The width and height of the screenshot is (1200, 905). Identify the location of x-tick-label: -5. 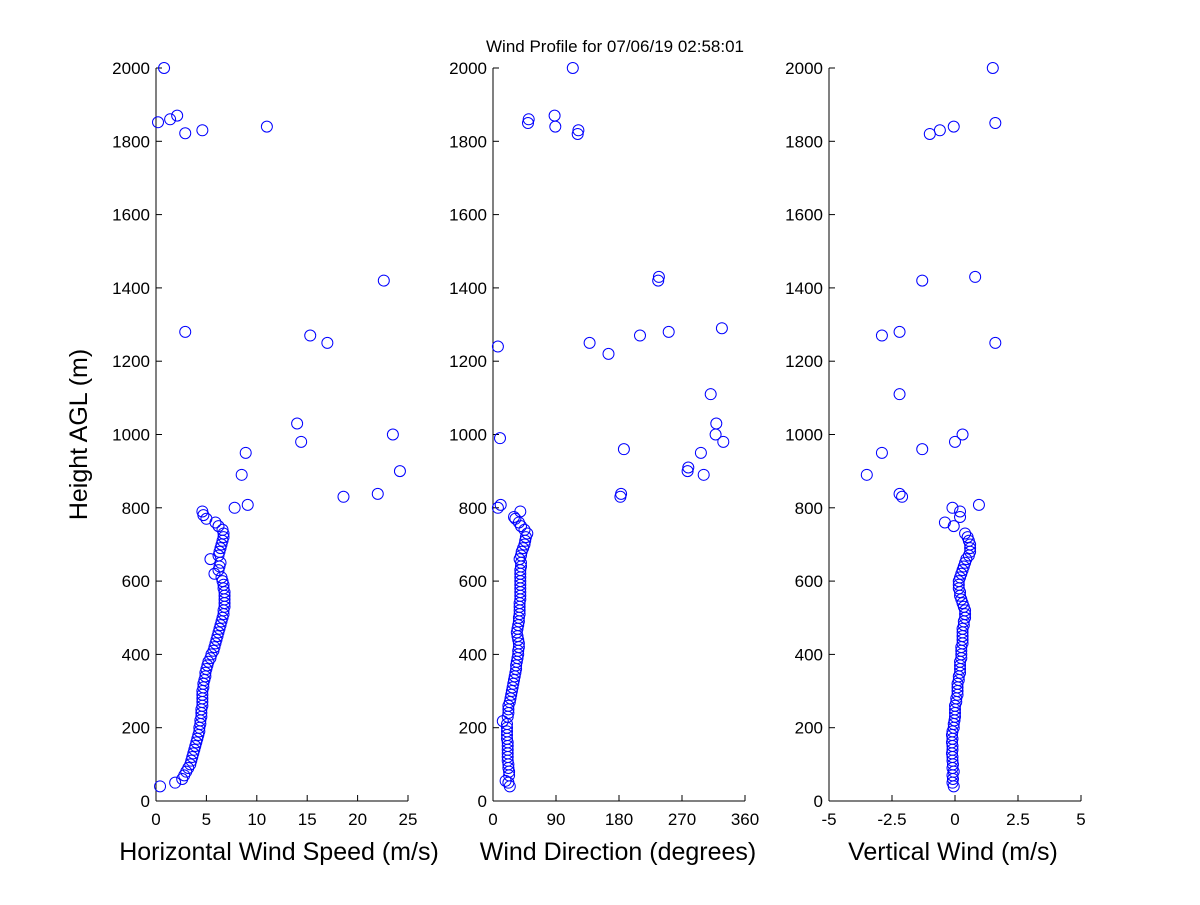
(828, 819).